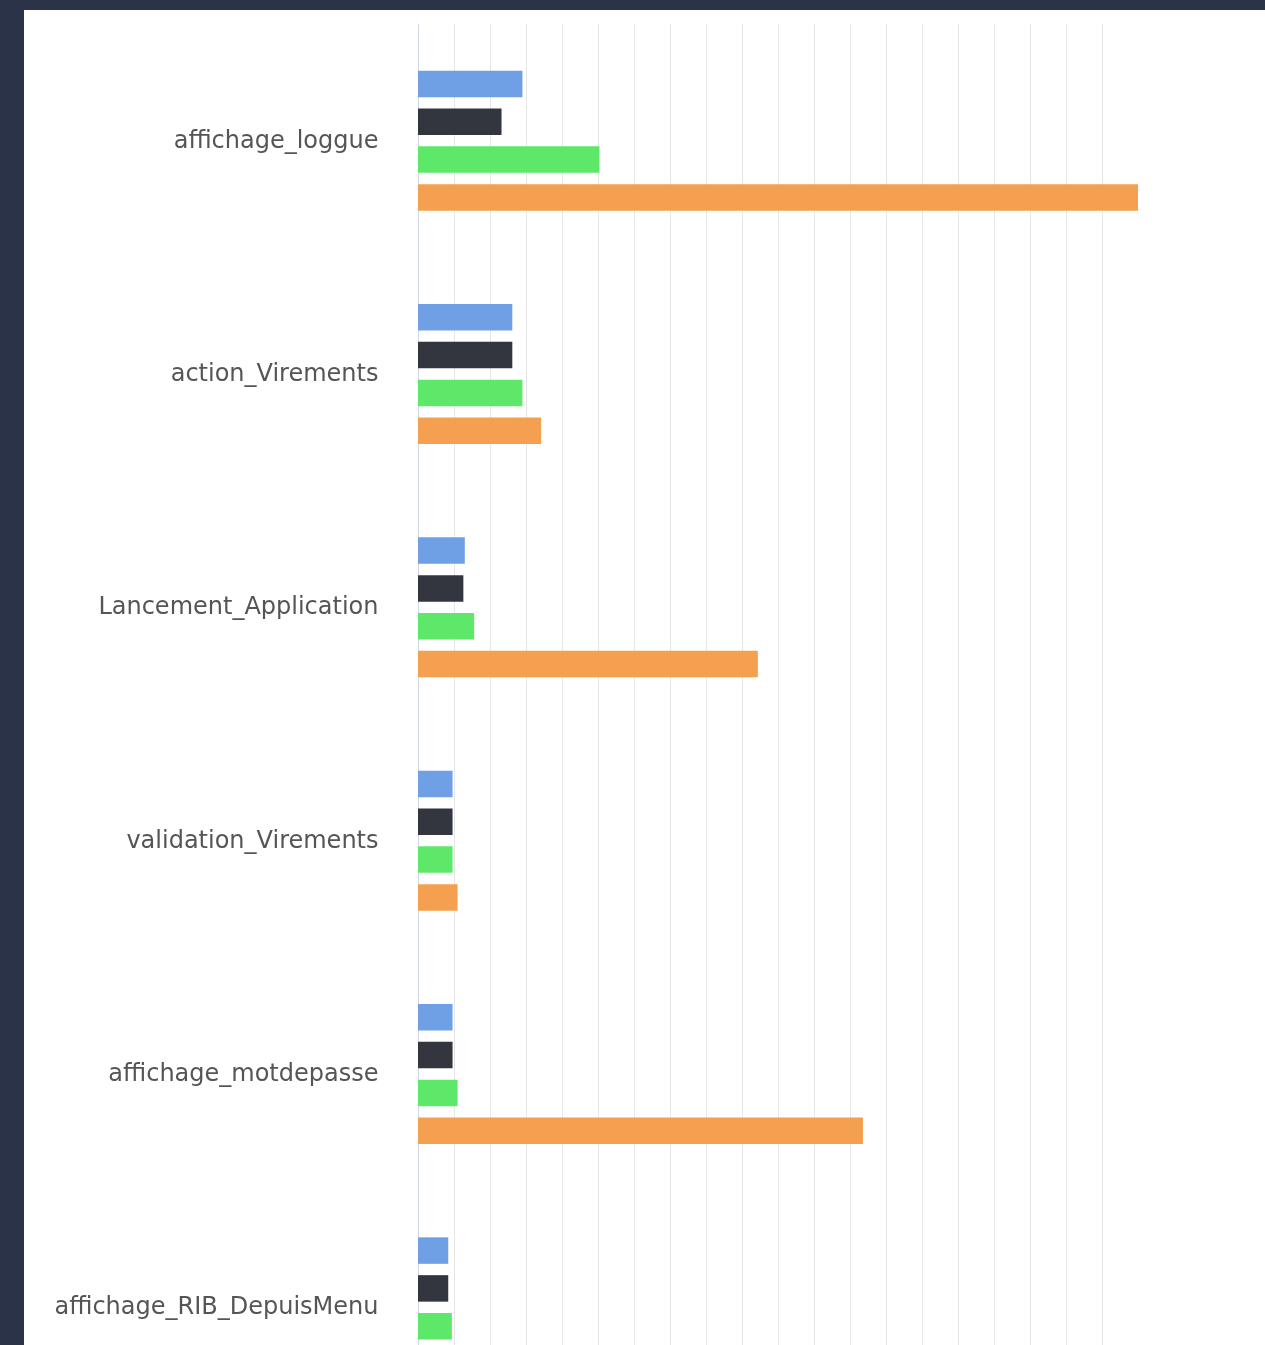 The width and height of the screenshot is (1265, 1345). Describe the element at coordinates (243, 1073) in the screenshot. I see `y-tick-label: affichage_motdepasse` at that location.